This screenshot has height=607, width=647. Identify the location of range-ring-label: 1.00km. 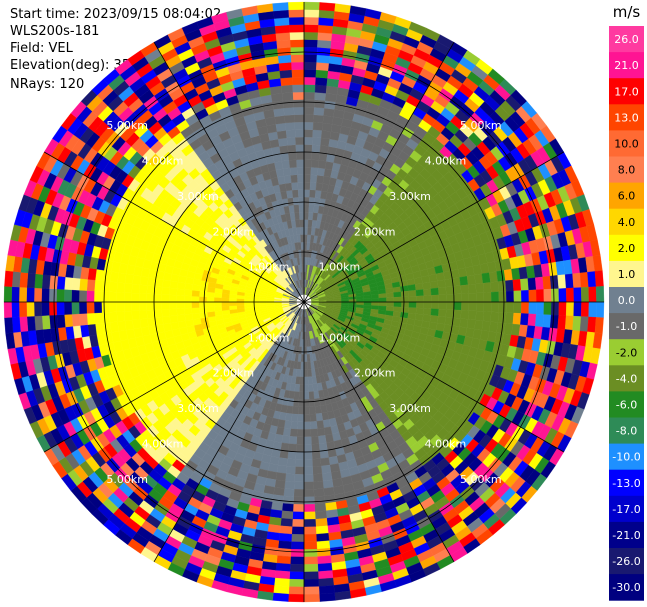
(269, 337).